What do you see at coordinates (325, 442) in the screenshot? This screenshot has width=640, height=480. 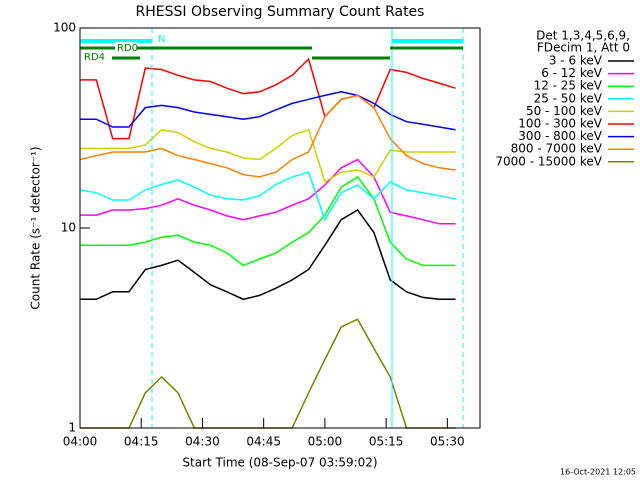 I see `x-tick-label: 05:00` at bounding box center [325, 442].